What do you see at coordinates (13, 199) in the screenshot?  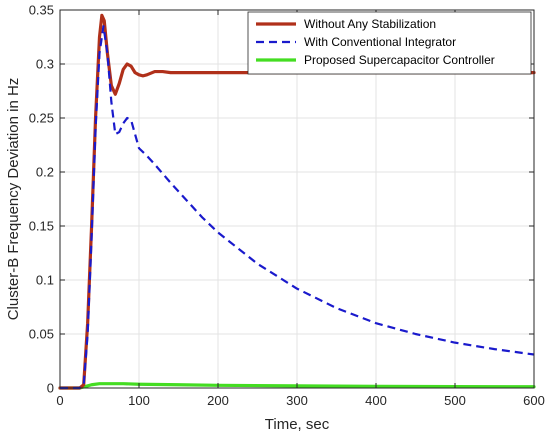 I see `y-axis-label: Cluster-B Frequency Deviation in Hz` at bounding box center [13, 199].